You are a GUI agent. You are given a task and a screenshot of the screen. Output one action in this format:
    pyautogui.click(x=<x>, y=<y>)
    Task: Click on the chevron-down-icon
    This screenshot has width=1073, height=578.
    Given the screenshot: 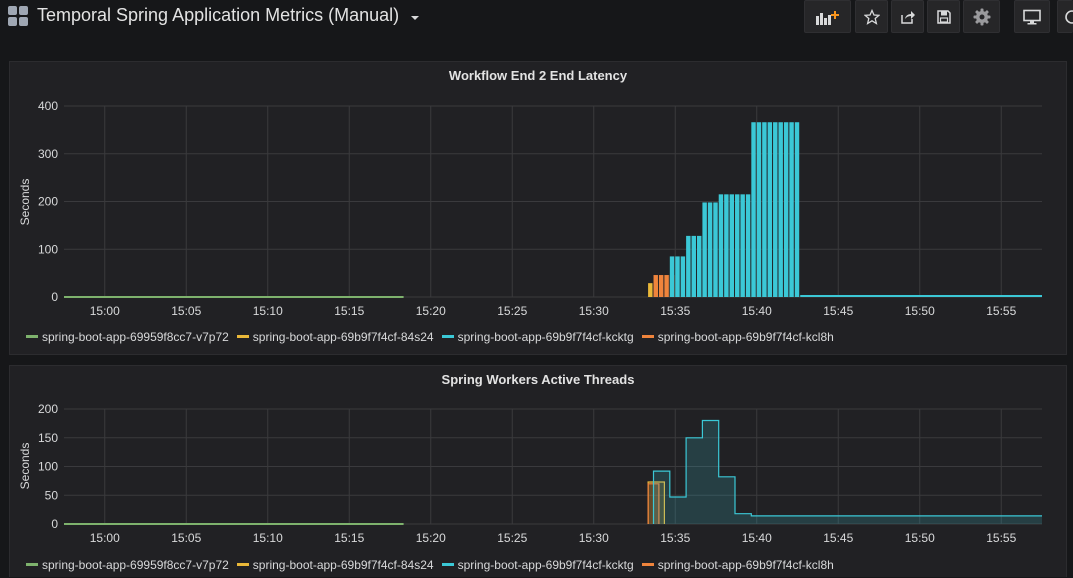 What is the action you would take?
    pyautogui.click(x=415, y=18)
    